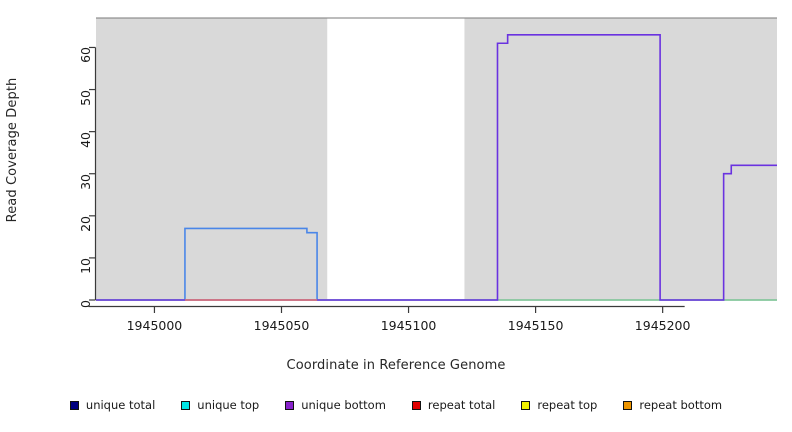 The image size is (792, 432). Describe the element at coordinates (154, 325) in the screenshot. I see `x-tick-label: 1945000` at that location.